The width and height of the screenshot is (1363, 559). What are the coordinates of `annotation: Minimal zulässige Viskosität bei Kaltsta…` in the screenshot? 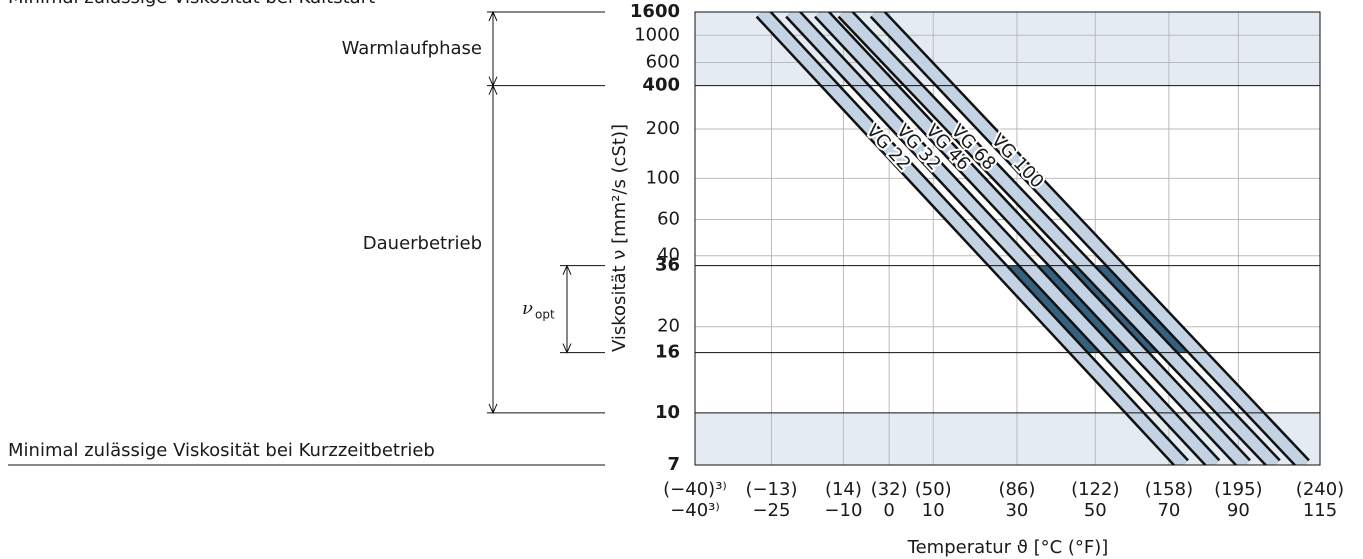 It's located at (191, 4).